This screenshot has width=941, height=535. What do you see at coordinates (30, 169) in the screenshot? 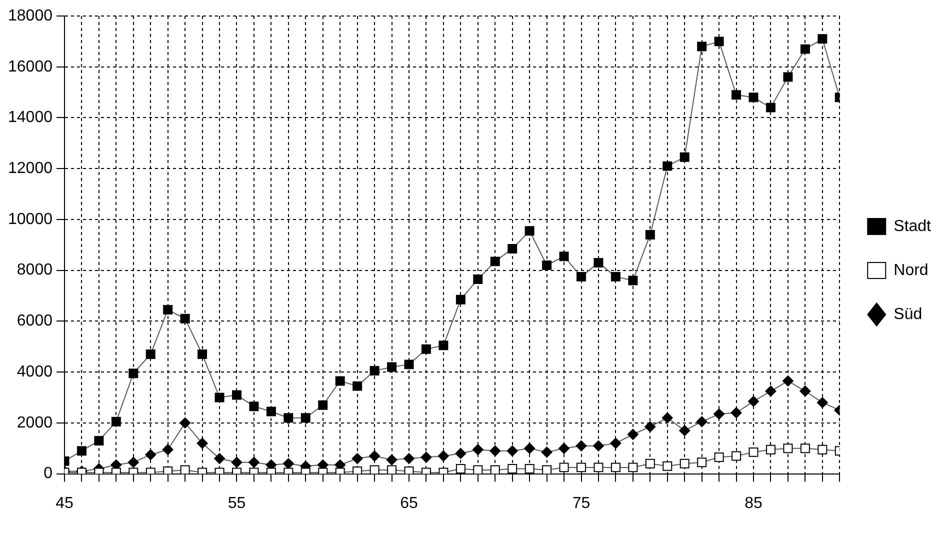
I see `y-tick-label: 12000` at bounding box center [30, 169].